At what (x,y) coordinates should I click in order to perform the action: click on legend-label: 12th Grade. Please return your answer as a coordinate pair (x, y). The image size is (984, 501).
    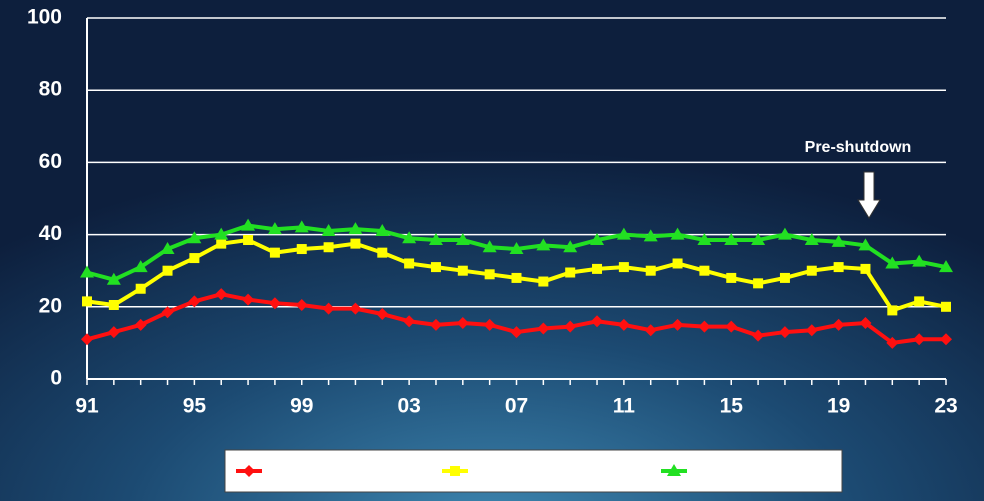
    Looking at the image, I should click on (738, 470).